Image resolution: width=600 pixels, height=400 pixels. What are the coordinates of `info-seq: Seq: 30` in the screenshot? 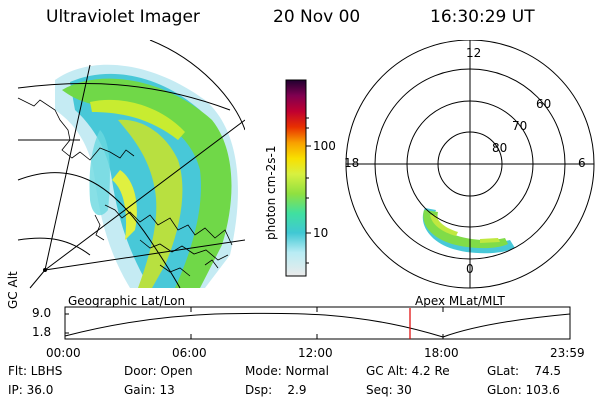 It's located at (389, 390).